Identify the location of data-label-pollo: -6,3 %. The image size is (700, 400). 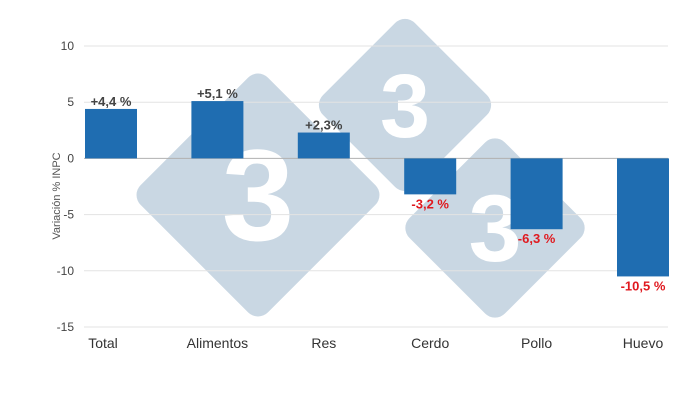
(537, 238).